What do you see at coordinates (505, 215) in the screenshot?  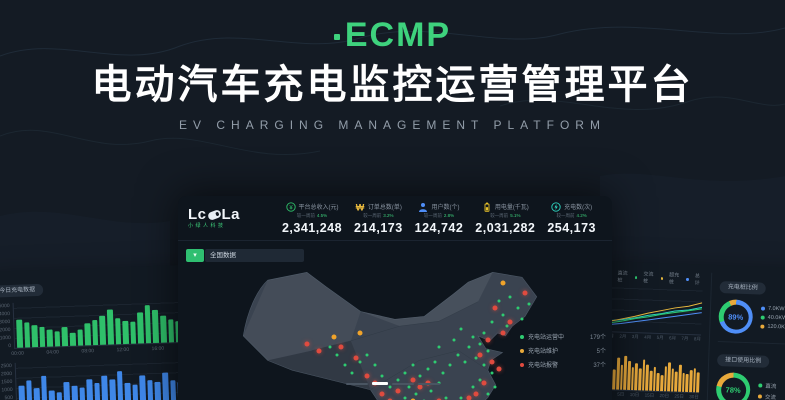 I see `stat-delta: 较一周前 5.1%` at bounding box center [505, 215].